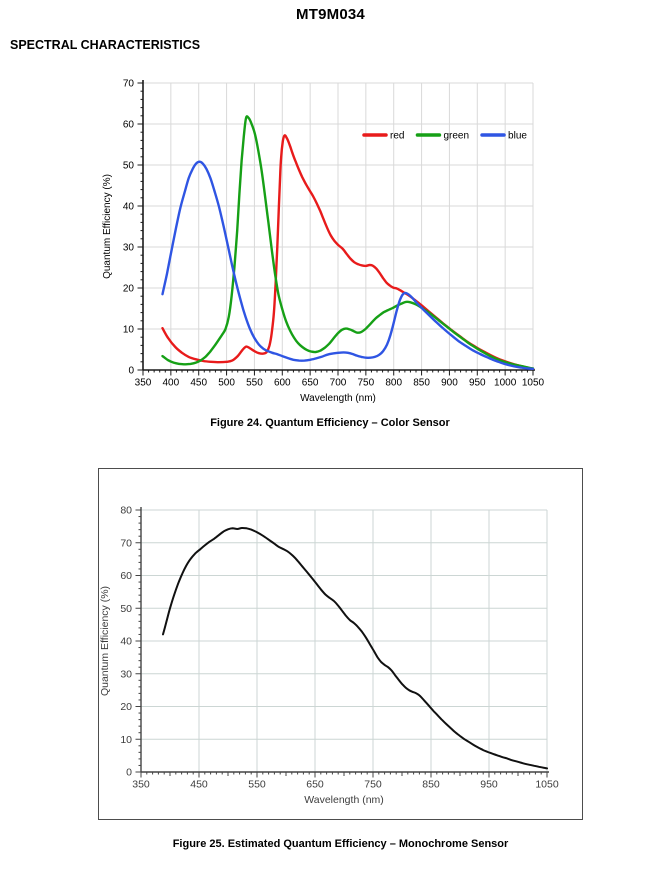 The image size is (661, 882). Describe the element at coordinates (348, 265) in the screenshot. I see `blue-series-line` at that location.